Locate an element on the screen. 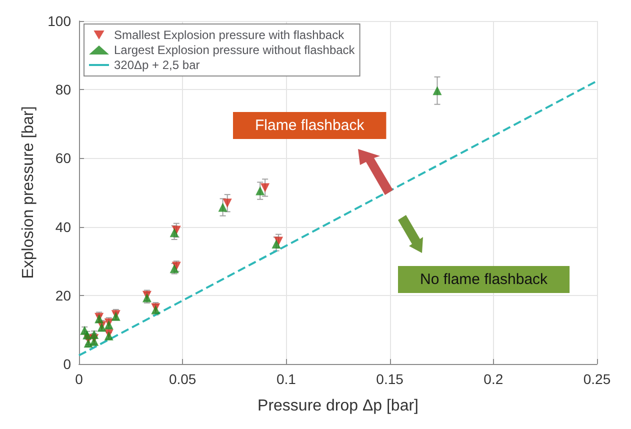 Image resolution: width=631 pixels, height=429 pixels. y-tick-label: 0 is located at coordinates (67, 364).